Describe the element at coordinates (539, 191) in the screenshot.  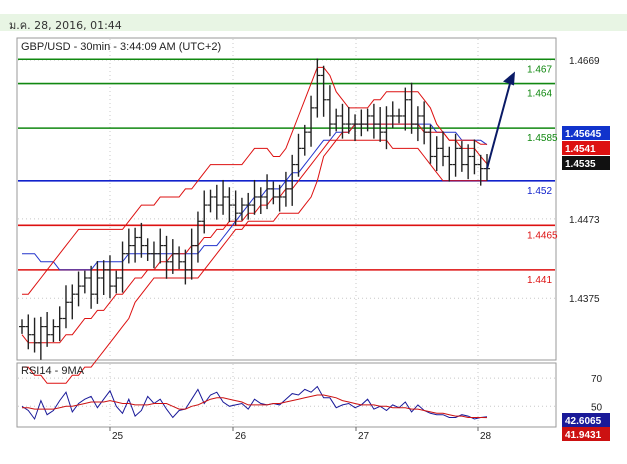
I see `level-label: 1.452` at that location.